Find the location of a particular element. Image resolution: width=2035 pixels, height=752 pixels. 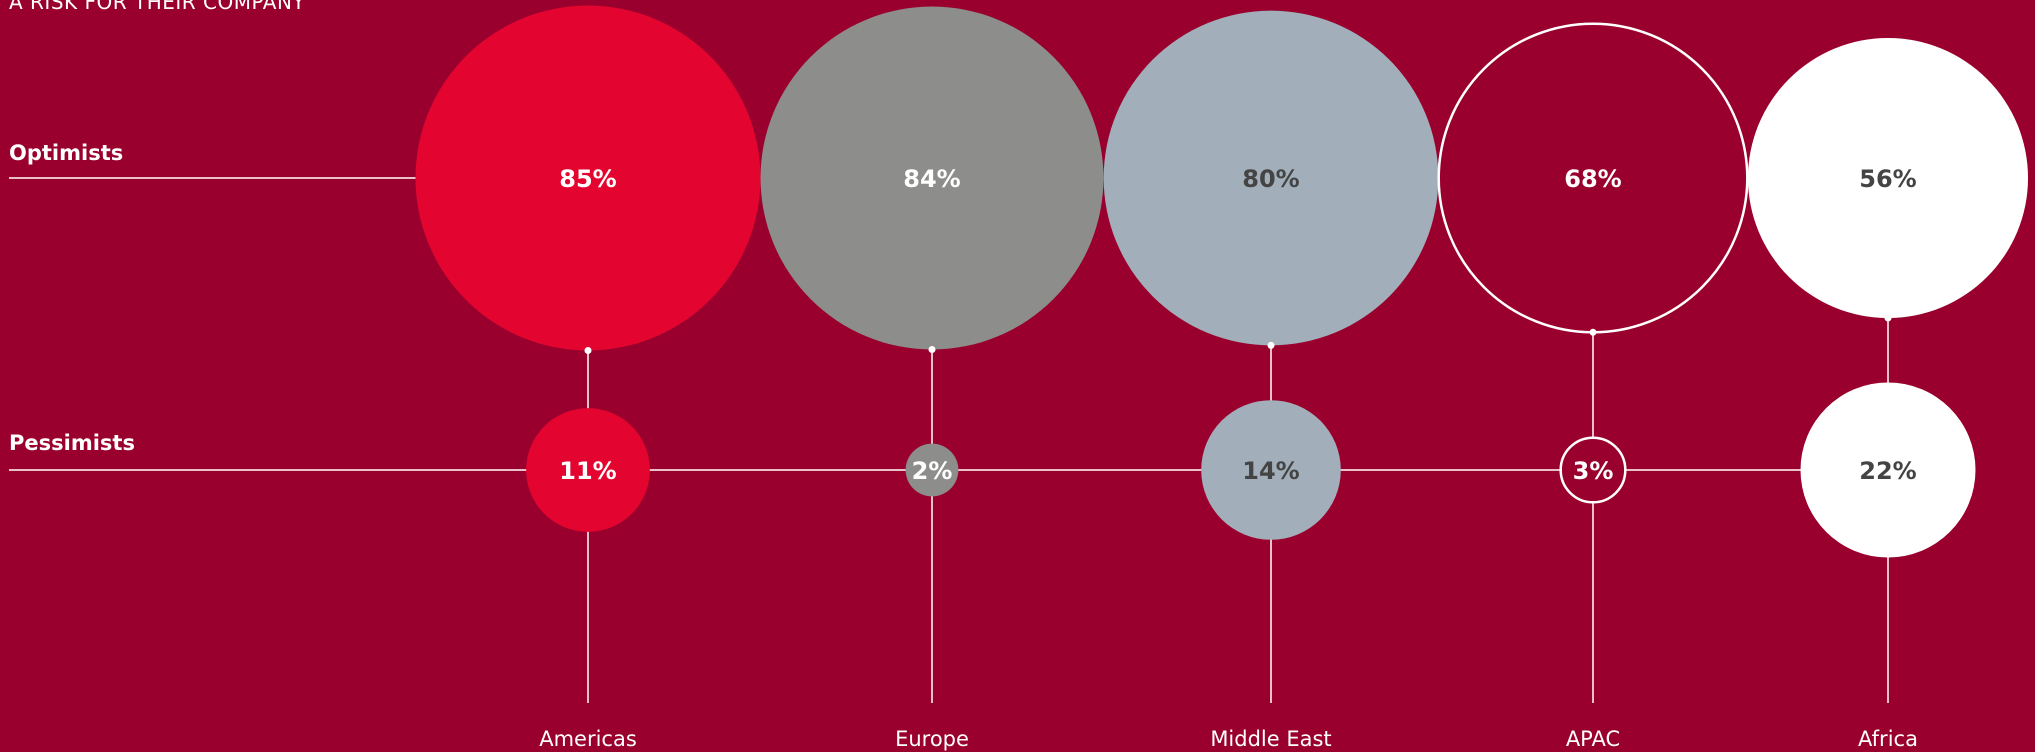

connector-dot-americas is located at coordinates (588, 350).